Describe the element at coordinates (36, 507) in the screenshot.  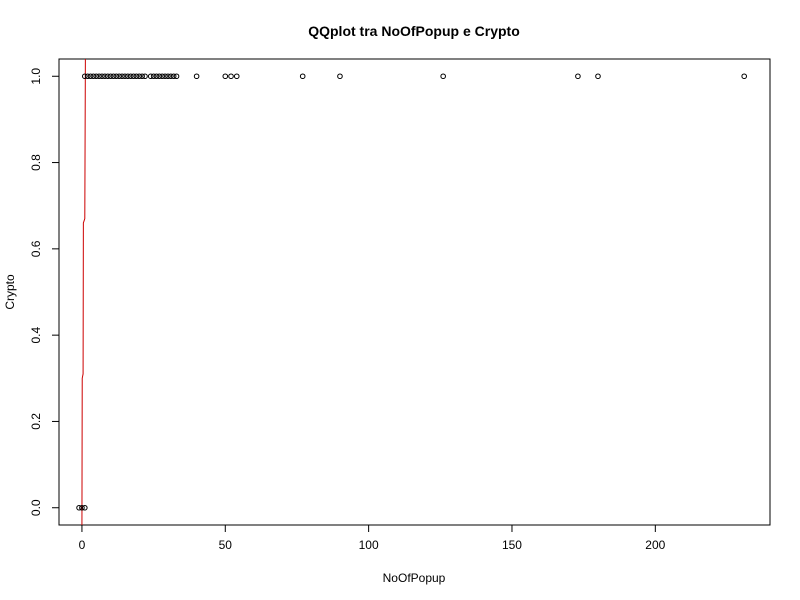
I see `y-tick-label: 0.0` at that location.